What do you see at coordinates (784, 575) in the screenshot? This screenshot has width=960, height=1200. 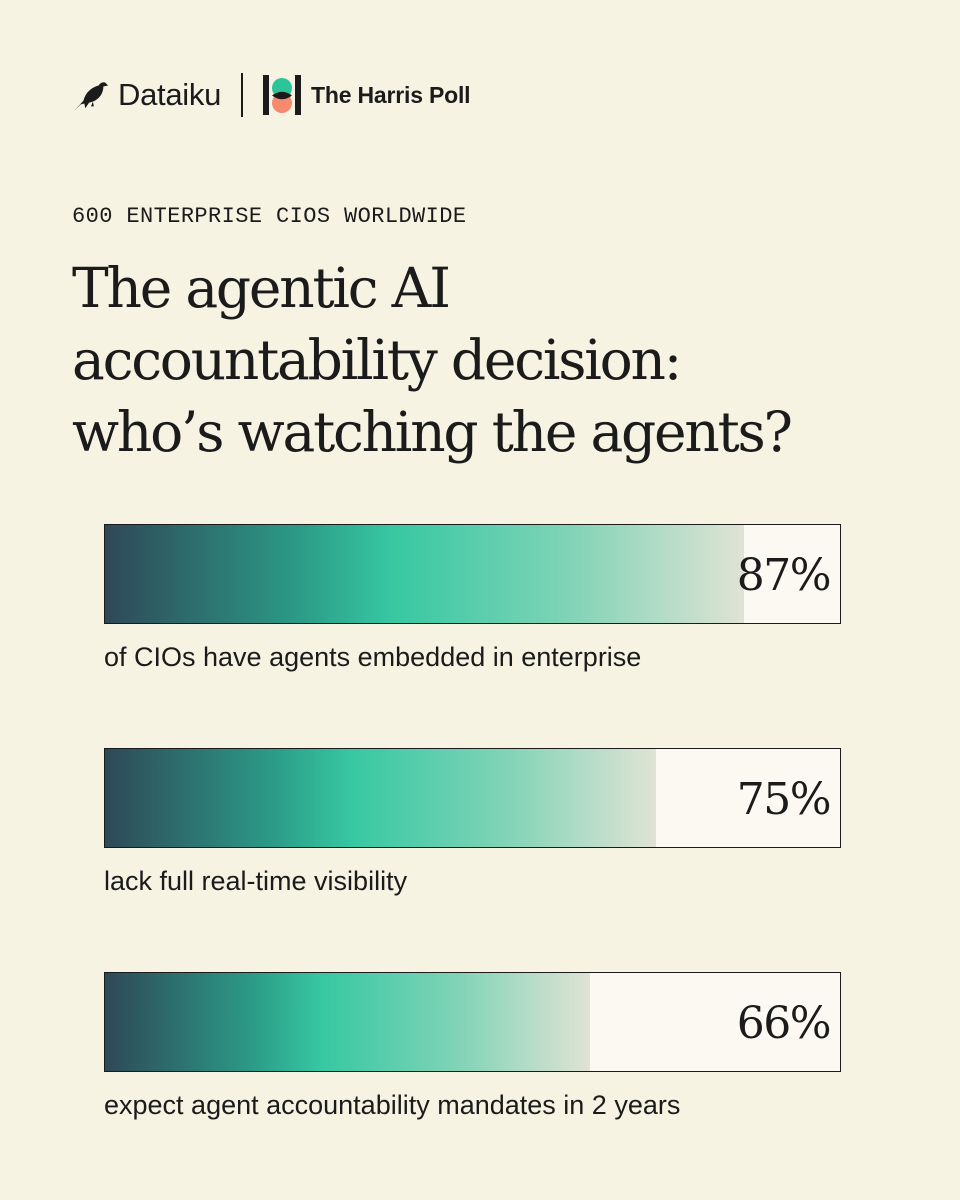 I see `bar-value-label: 87%` at bounding box center [784, 575].